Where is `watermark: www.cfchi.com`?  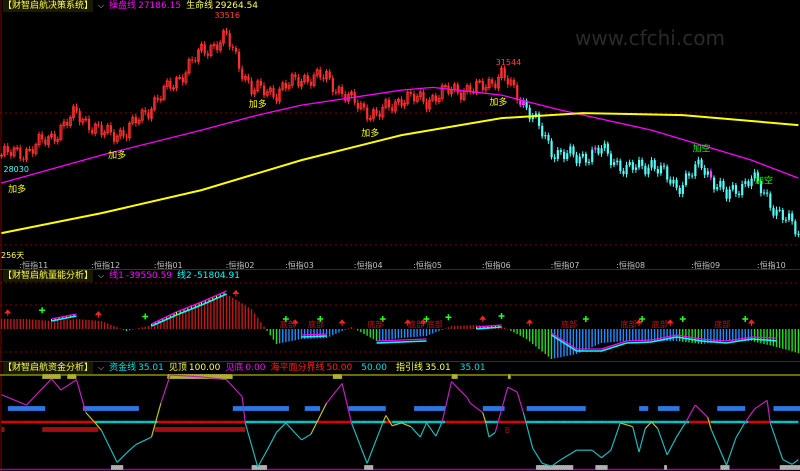
watermark: www.cfchi.com is located at coordinates (650, 38).